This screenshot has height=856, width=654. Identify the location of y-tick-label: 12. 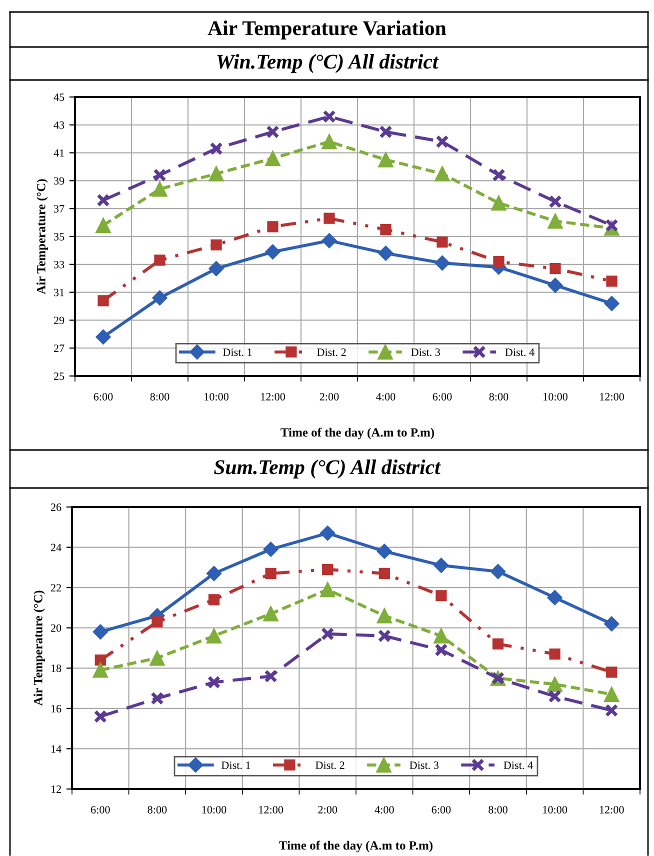
(56, 789).